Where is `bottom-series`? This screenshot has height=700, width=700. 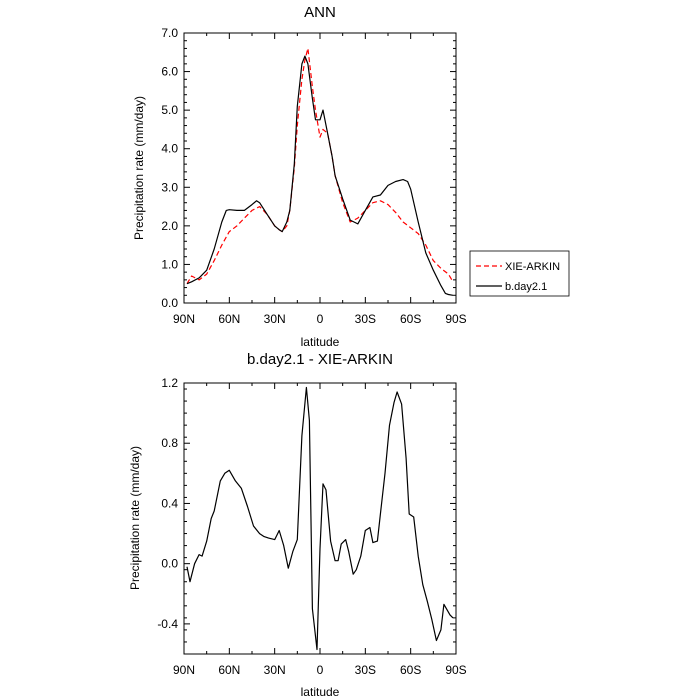
bottom-series is located at coordinates (320, 518).